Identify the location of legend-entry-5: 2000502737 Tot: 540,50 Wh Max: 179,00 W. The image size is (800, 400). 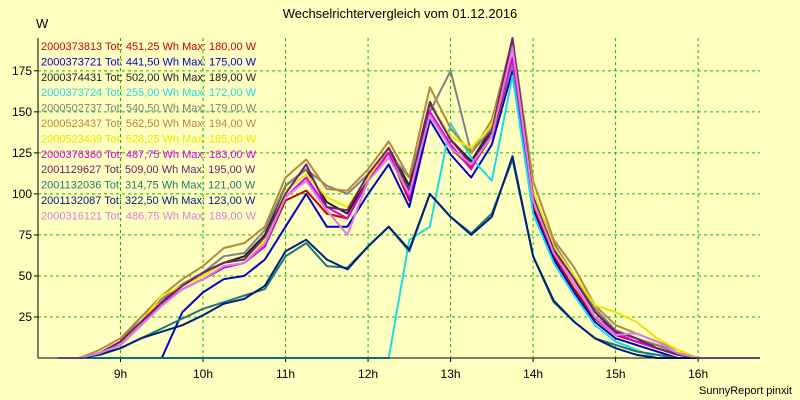
(149, 109).